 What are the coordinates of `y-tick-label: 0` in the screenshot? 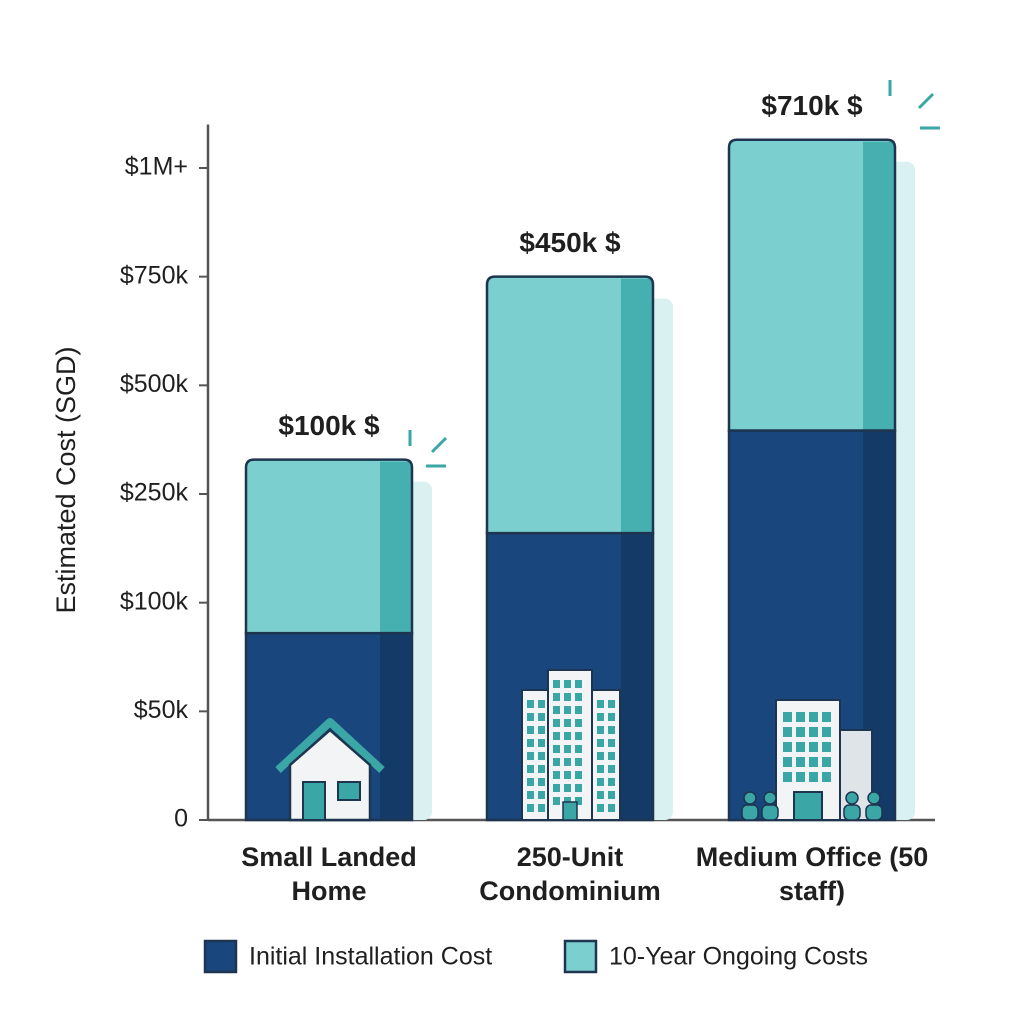 It's located at (181, 819).